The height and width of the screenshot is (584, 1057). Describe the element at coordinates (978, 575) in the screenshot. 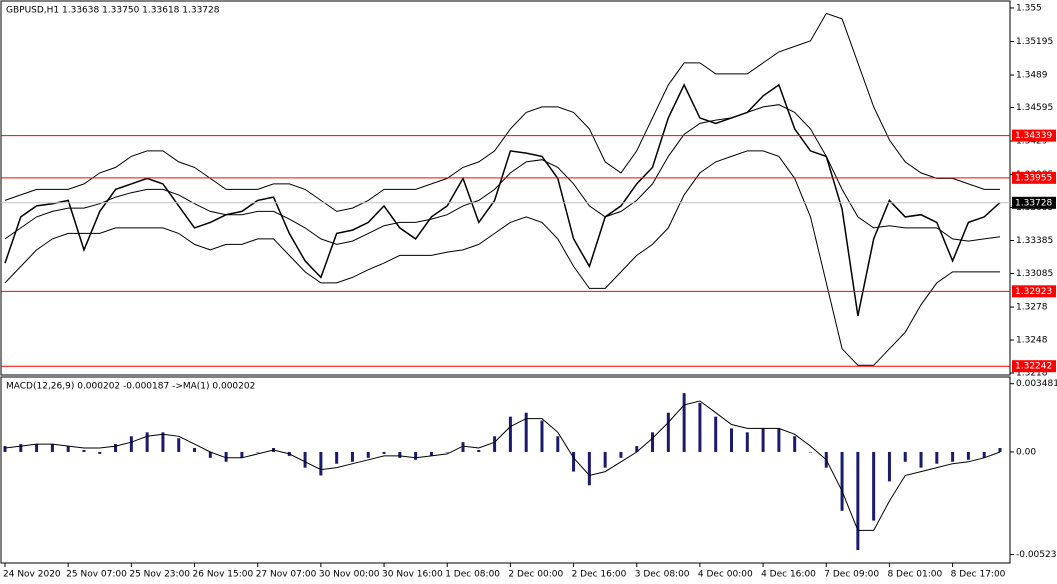

I see `x-tick-label: 8 Dec 17:00` at that location.